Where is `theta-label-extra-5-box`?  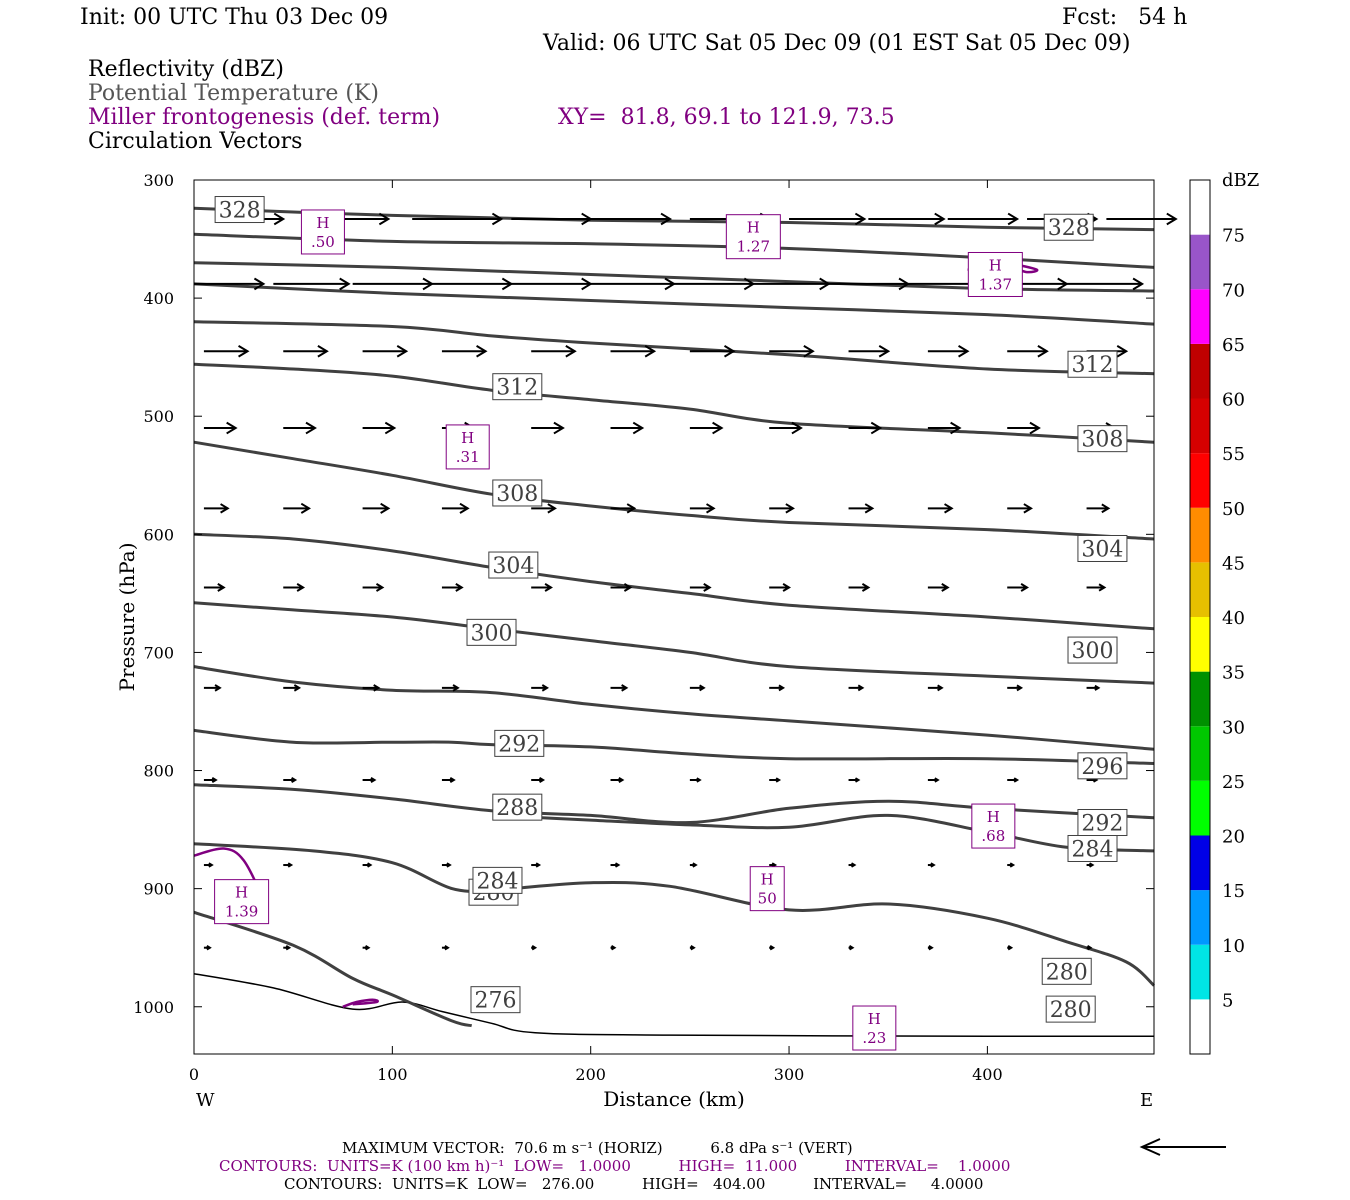
theta-label-extra-5-box is located at coordinates (1070, 1009).